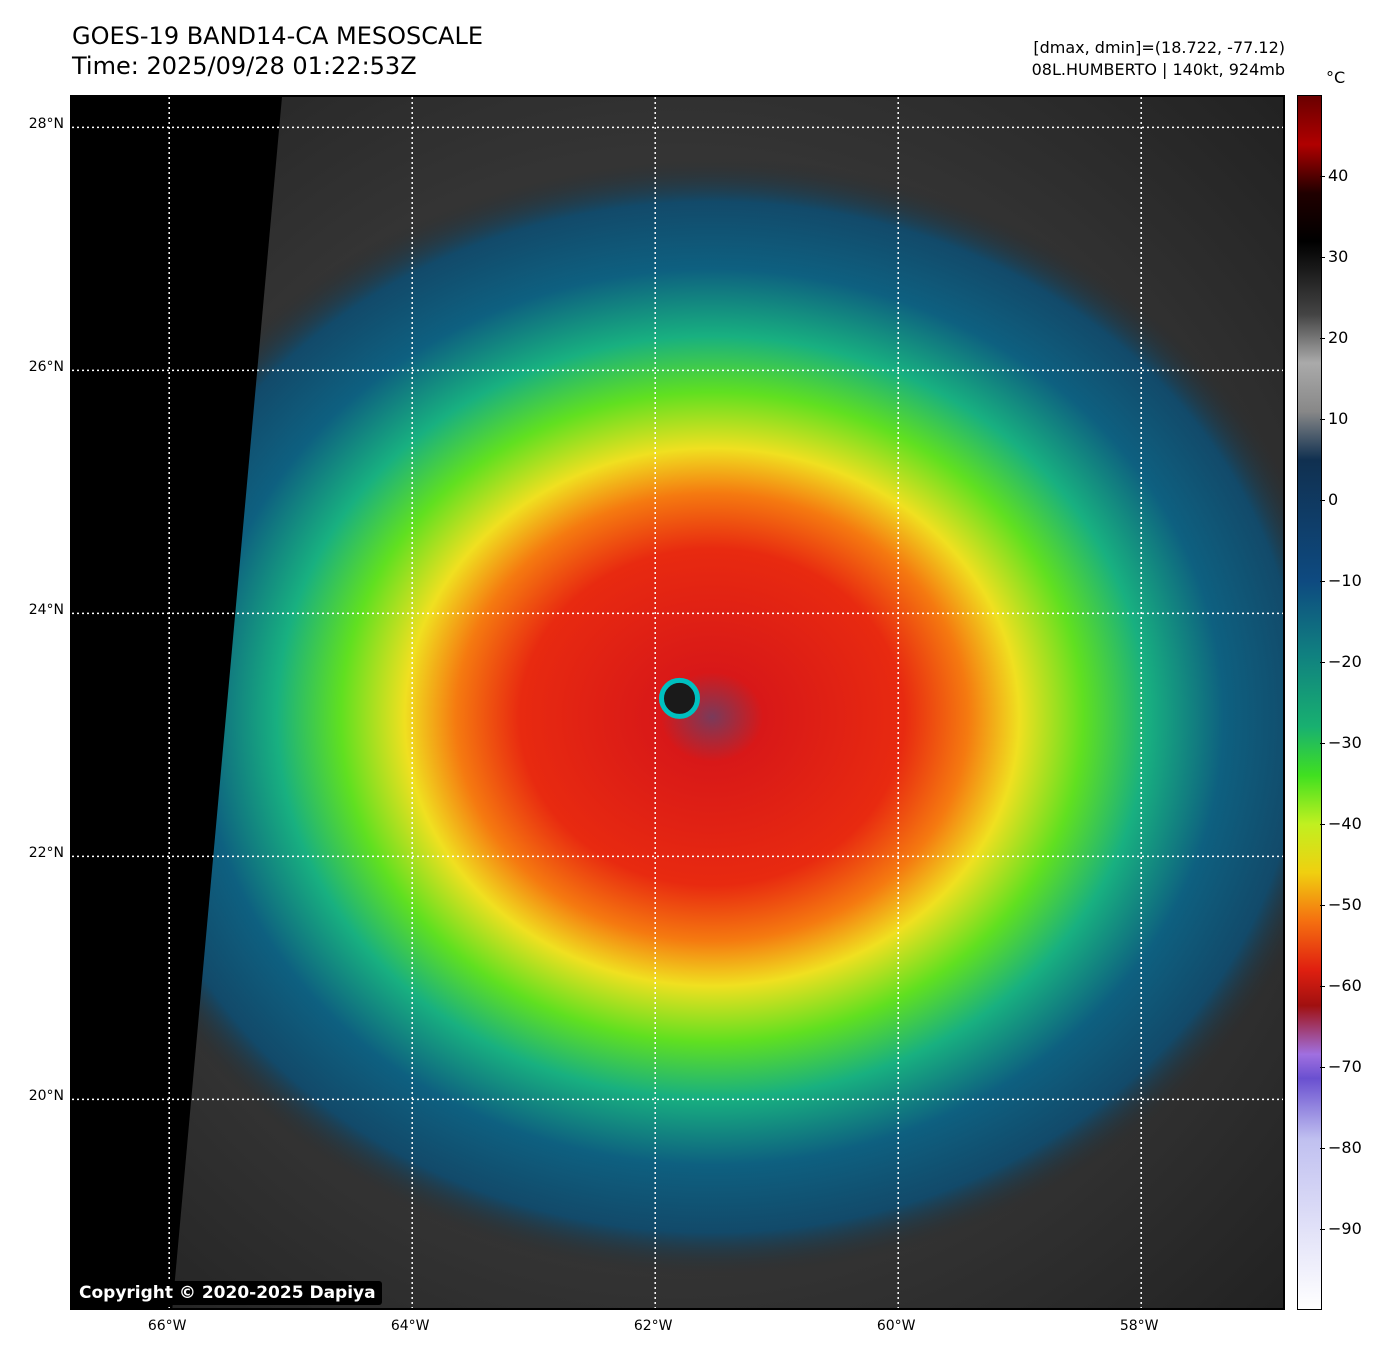 The image size is (1390, 1359). I want to click on lat-label: 20°N, so click(46, 1096).